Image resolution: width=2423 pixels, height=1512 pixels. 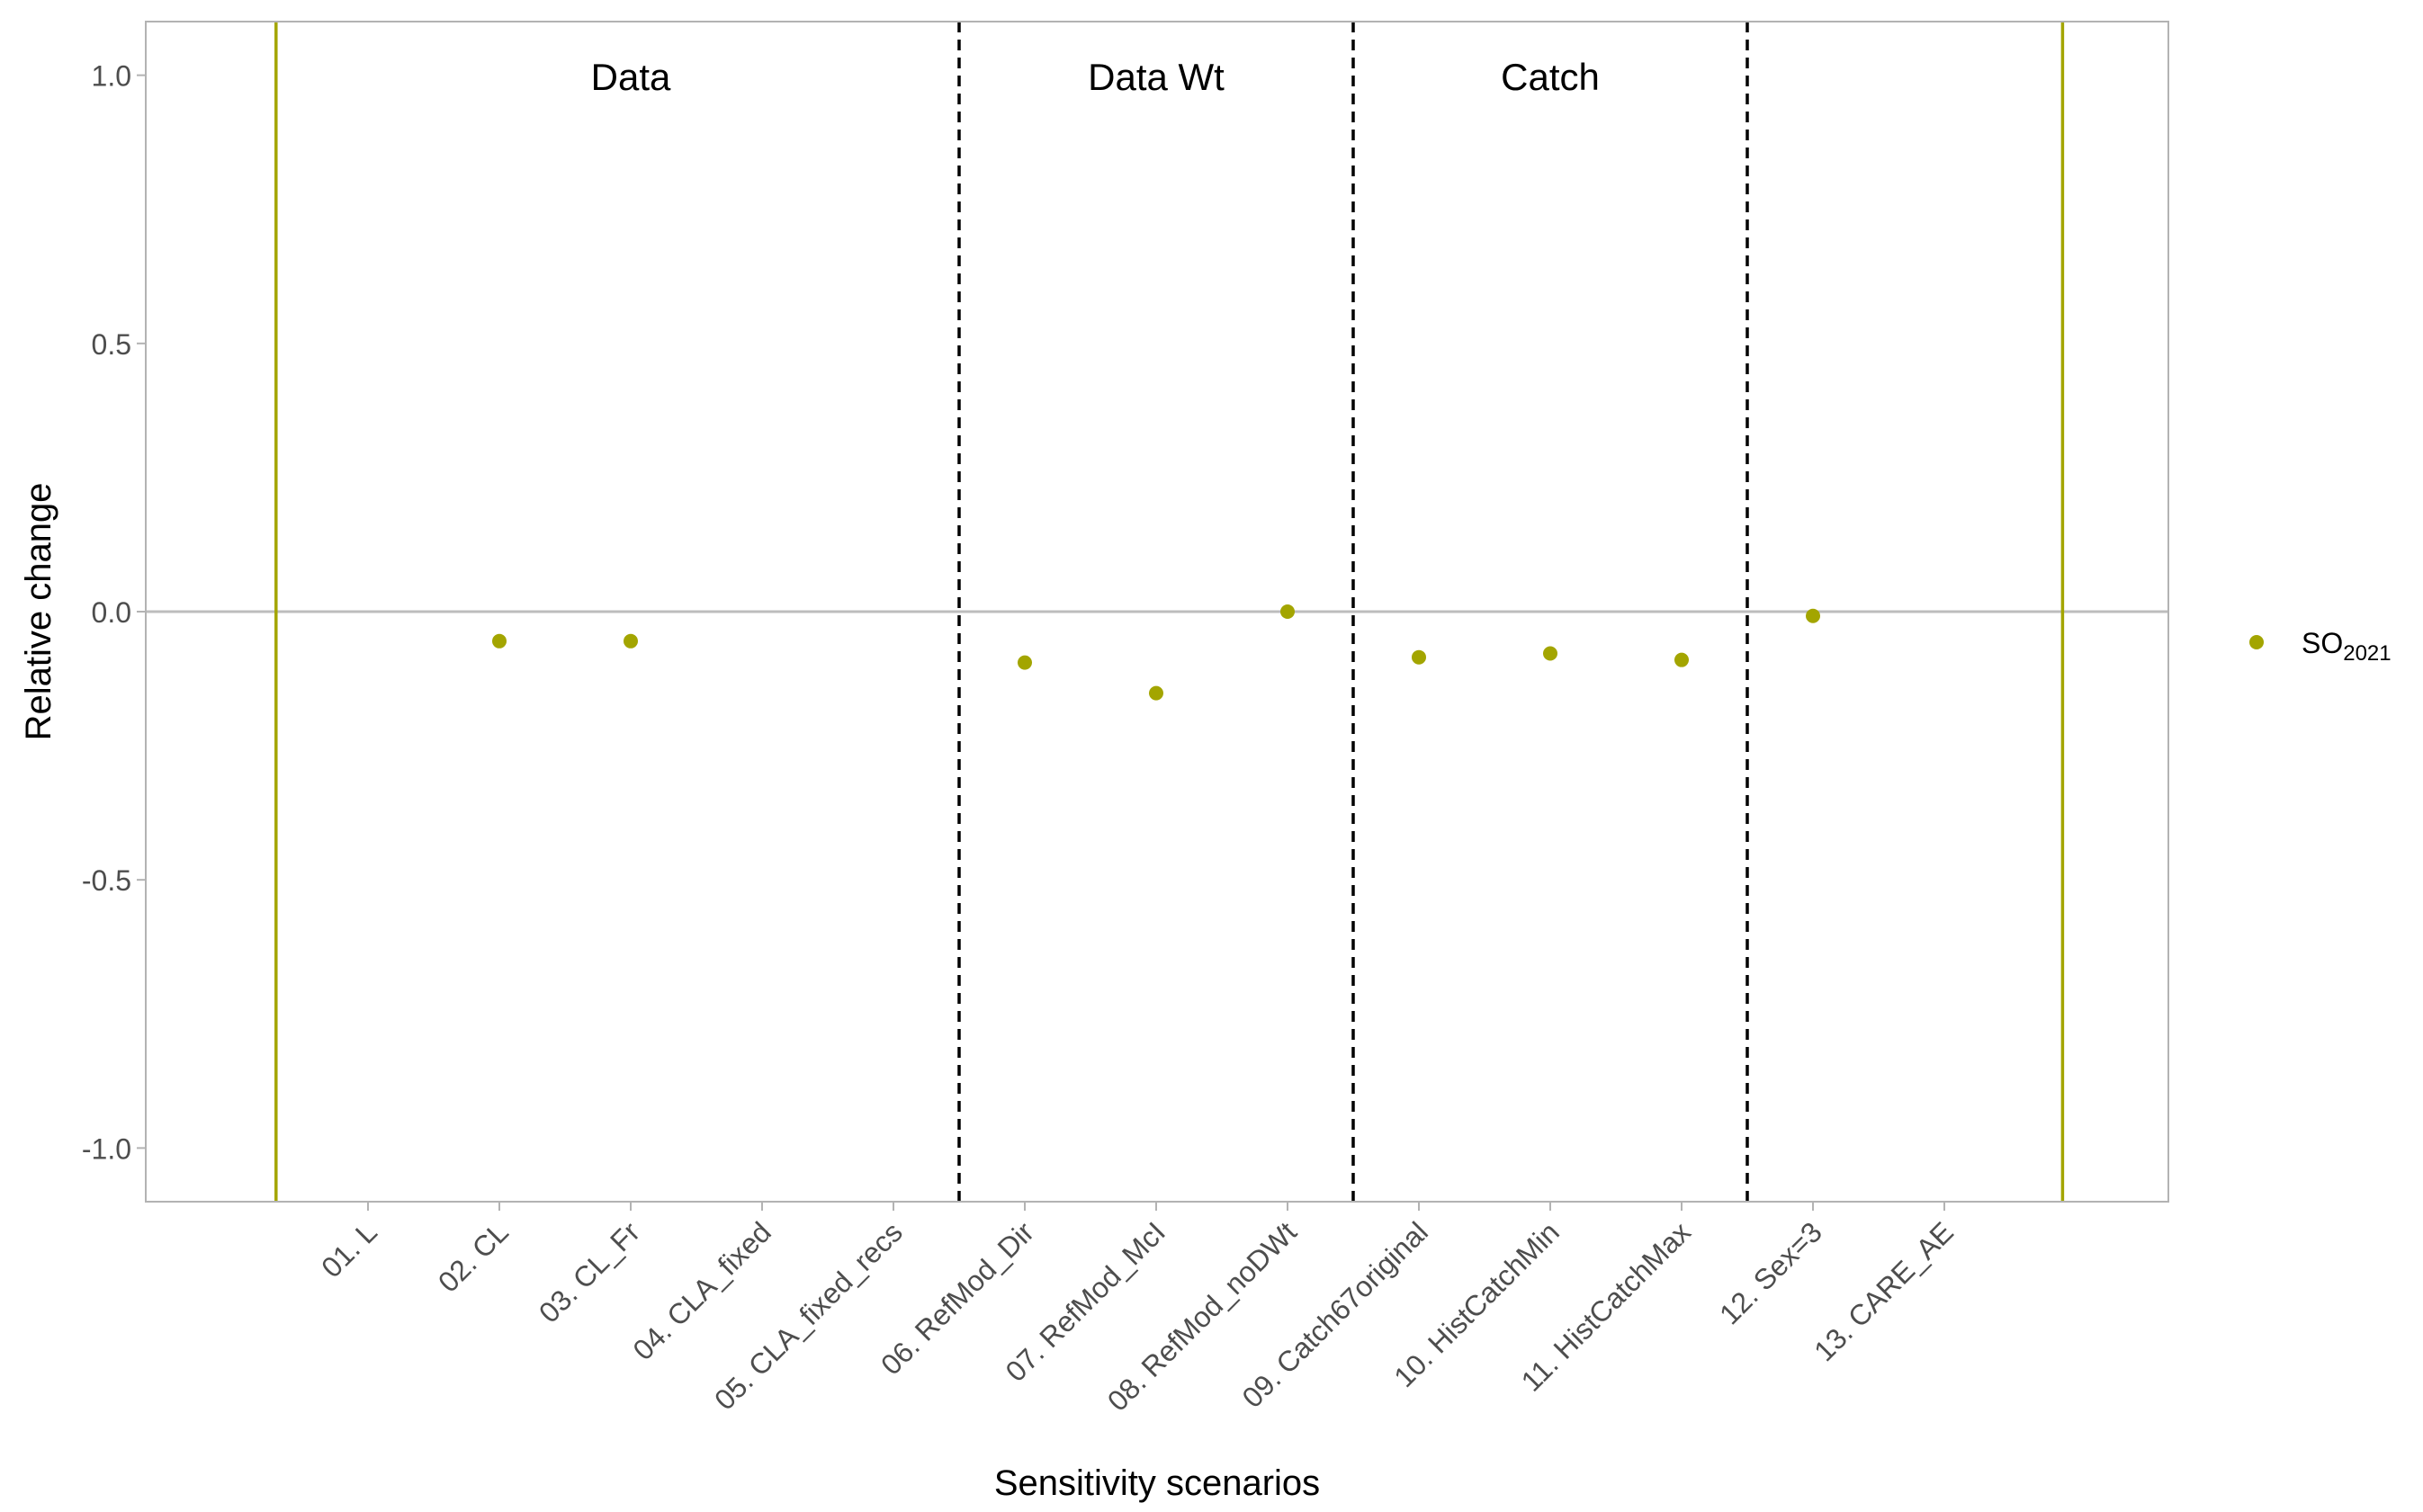 What do you see at coordinates (2347, 646) in the screenshot?
I see `legend-label: SO2021` at bounding box center [2347, 646].